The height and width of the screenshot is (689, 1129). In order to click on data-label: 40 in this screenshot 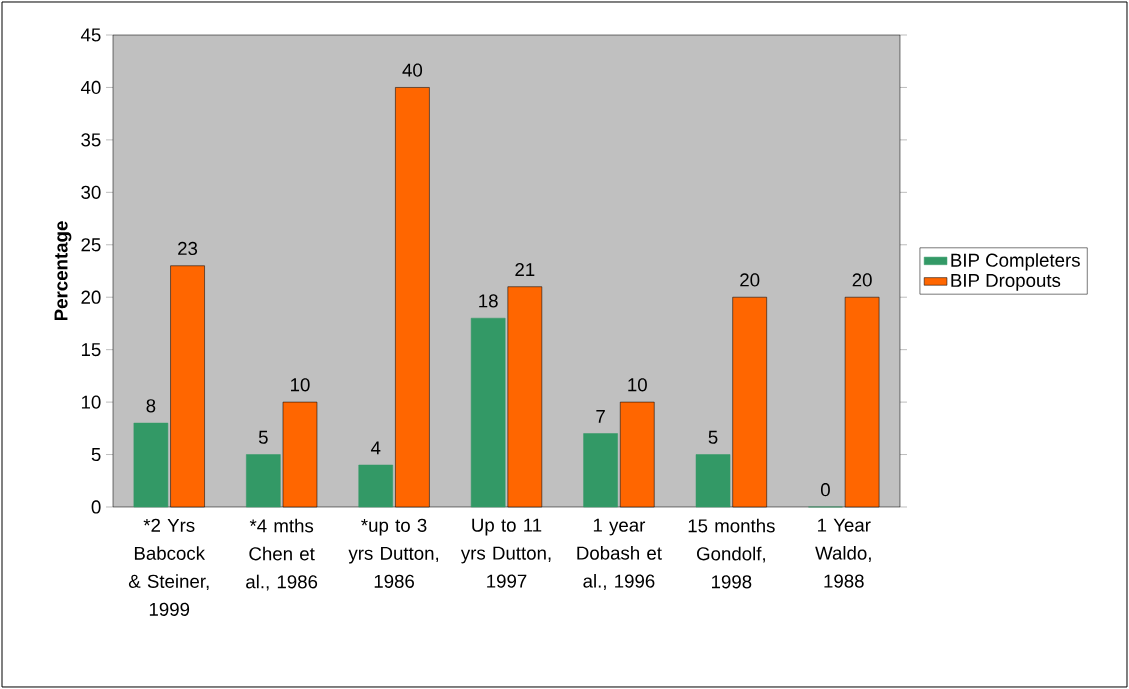, I will do `click(412, 70)`.